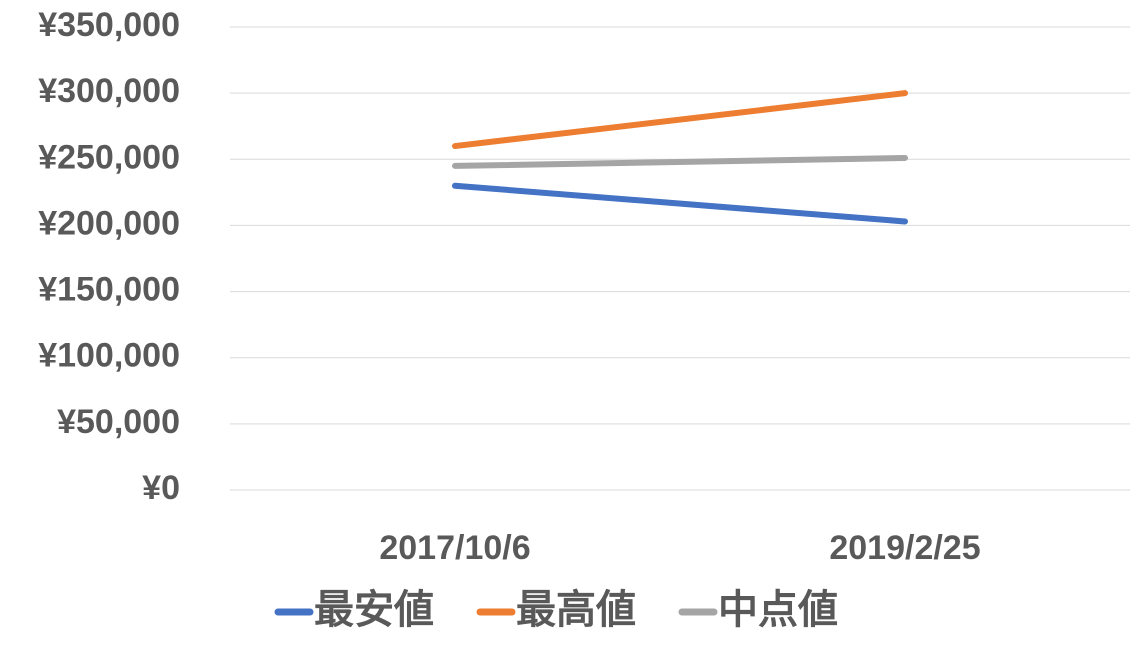  Describe the element at coordinates (109, 223) in the screenshot. I see `y-tick-label: ¥200,000` at that location.